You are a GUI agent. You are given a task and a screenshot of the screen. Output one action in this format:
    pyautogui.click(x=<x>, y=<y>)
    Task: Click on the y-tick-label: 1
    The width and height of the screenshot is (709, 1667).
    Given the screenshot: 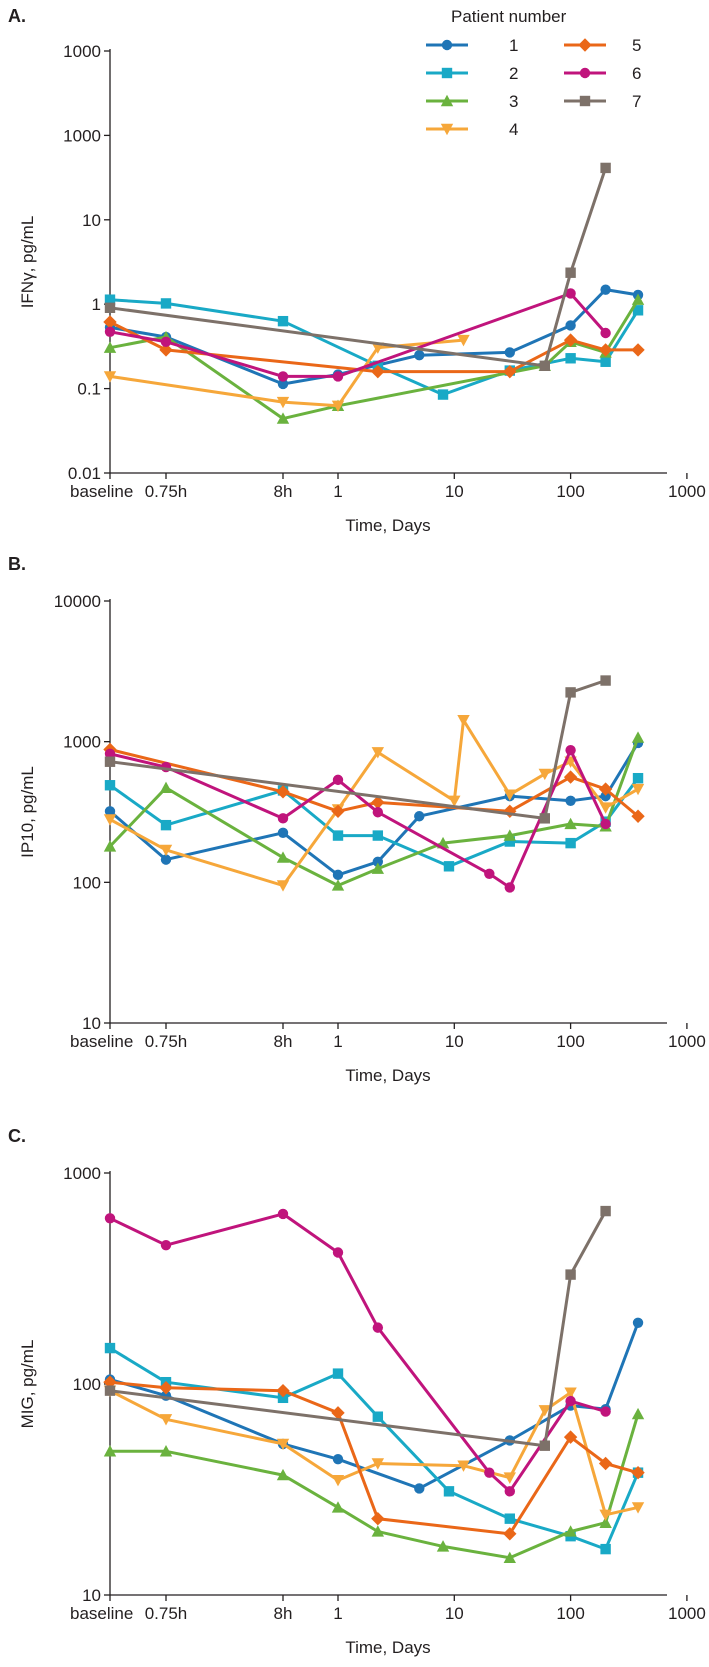 What is the action you would take?
    pyautogui.click(x=96, y=304)
    